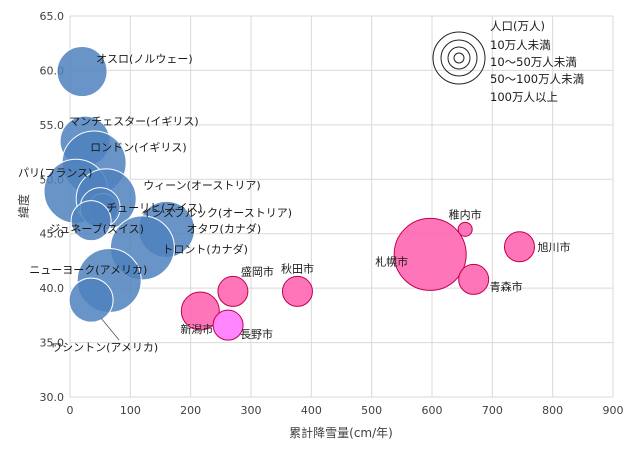 The height and width of the screenshot is (458, 639). What do you see at coordinates (492, 410) in the screenshot?
I see `x-tick-label: 700` at bounding box center [492, 410].